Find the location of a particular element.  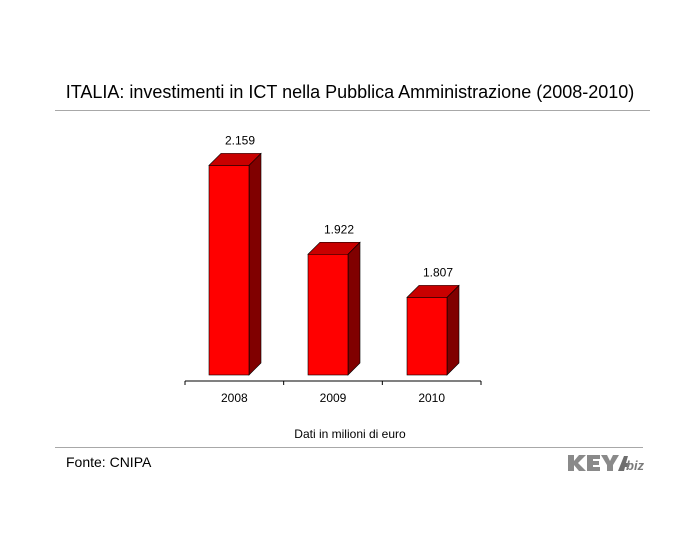

data-label-2009: 1.922 is located at coordinates (339, 229).